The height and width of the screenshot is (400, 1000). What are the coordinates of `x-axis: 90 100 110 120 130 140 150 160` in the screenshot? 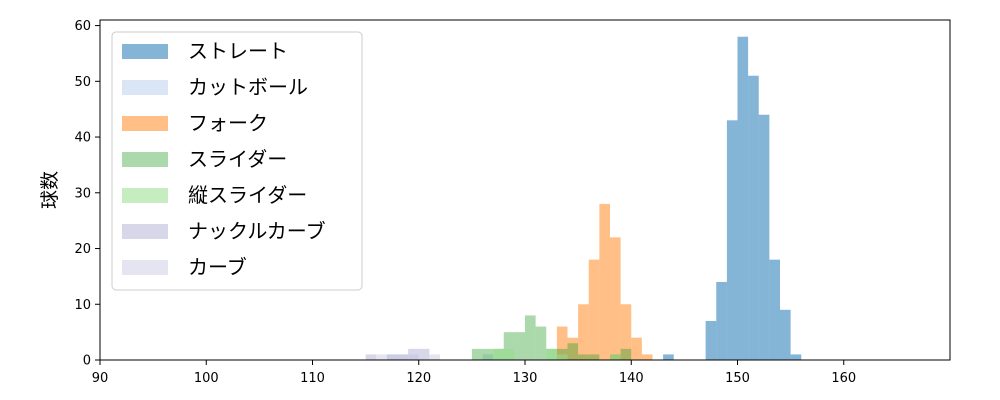 It's located at (474, 373).